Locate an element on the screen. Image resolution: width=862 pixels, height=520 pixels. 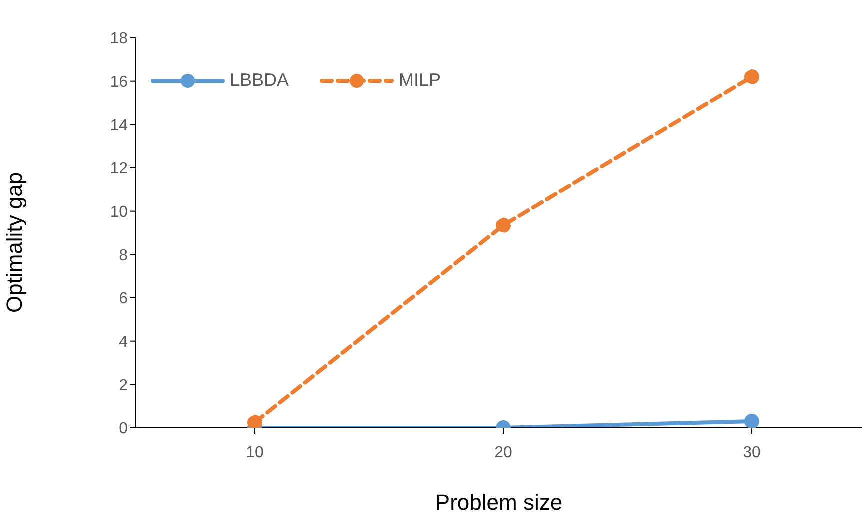
x-tick-label: 10 is located at coordinates (255, 453).